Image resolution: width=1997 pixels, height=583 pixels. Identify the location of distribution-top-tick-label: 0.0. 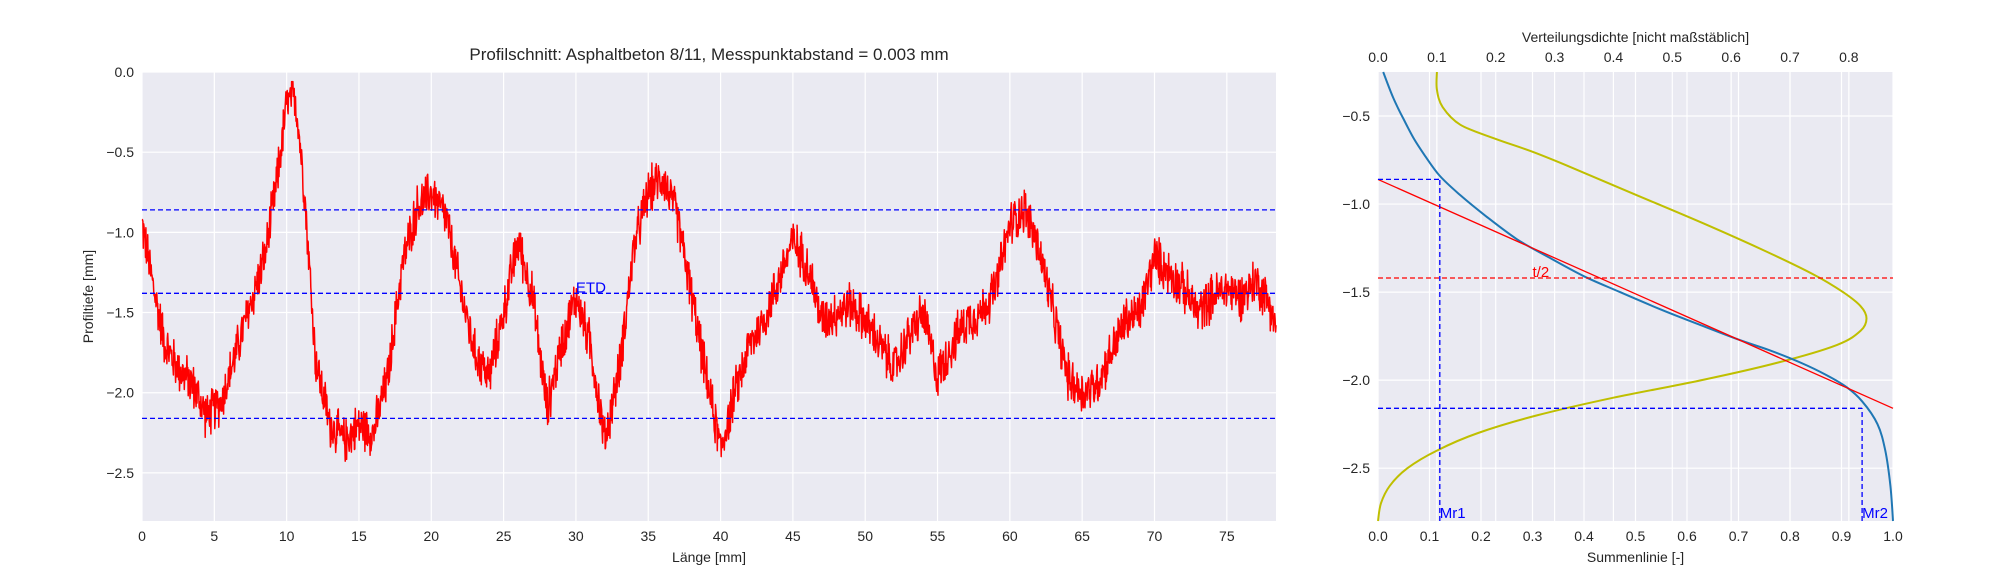
(1378, 57).